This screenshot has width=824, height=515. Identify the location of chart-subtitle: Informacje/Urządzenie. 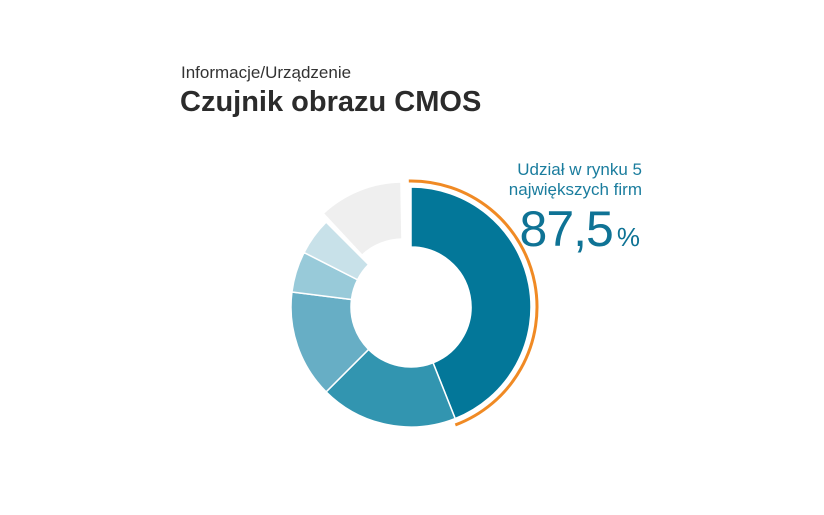
(266, 72).